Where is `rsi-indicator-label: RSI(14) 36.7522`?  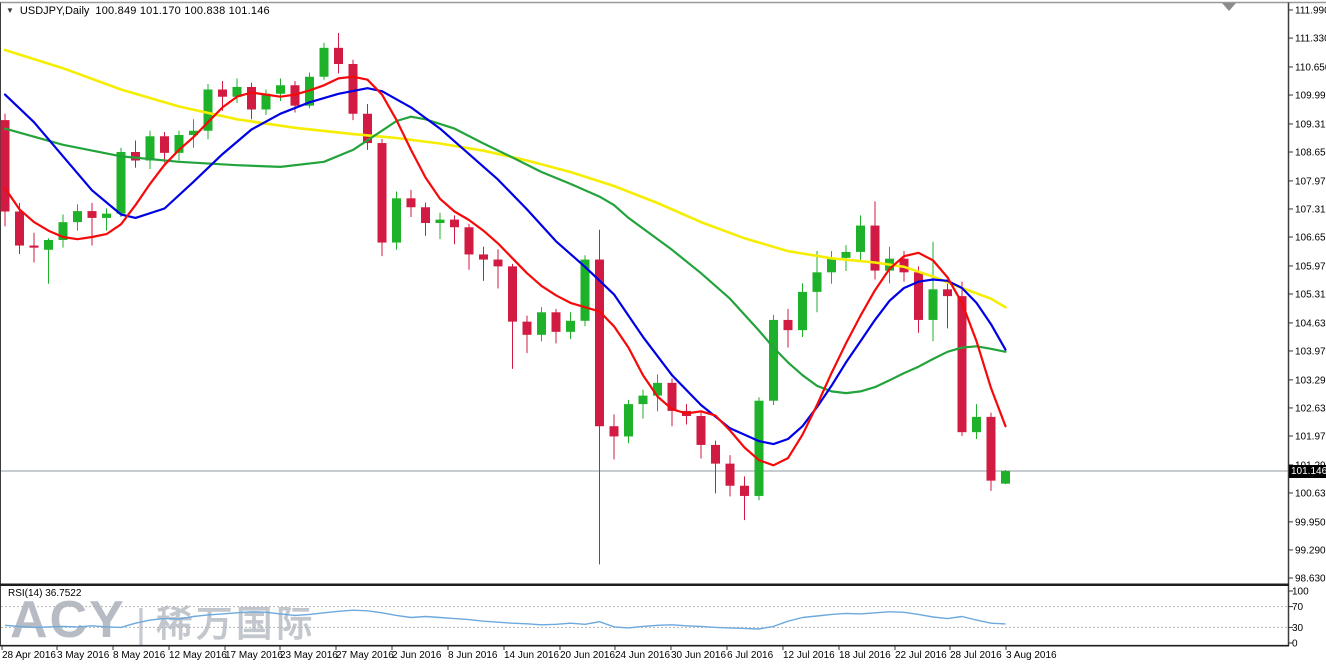 rsi-indicator-label: RSI(14) 36.7522 is located at coordinates (44, 593).